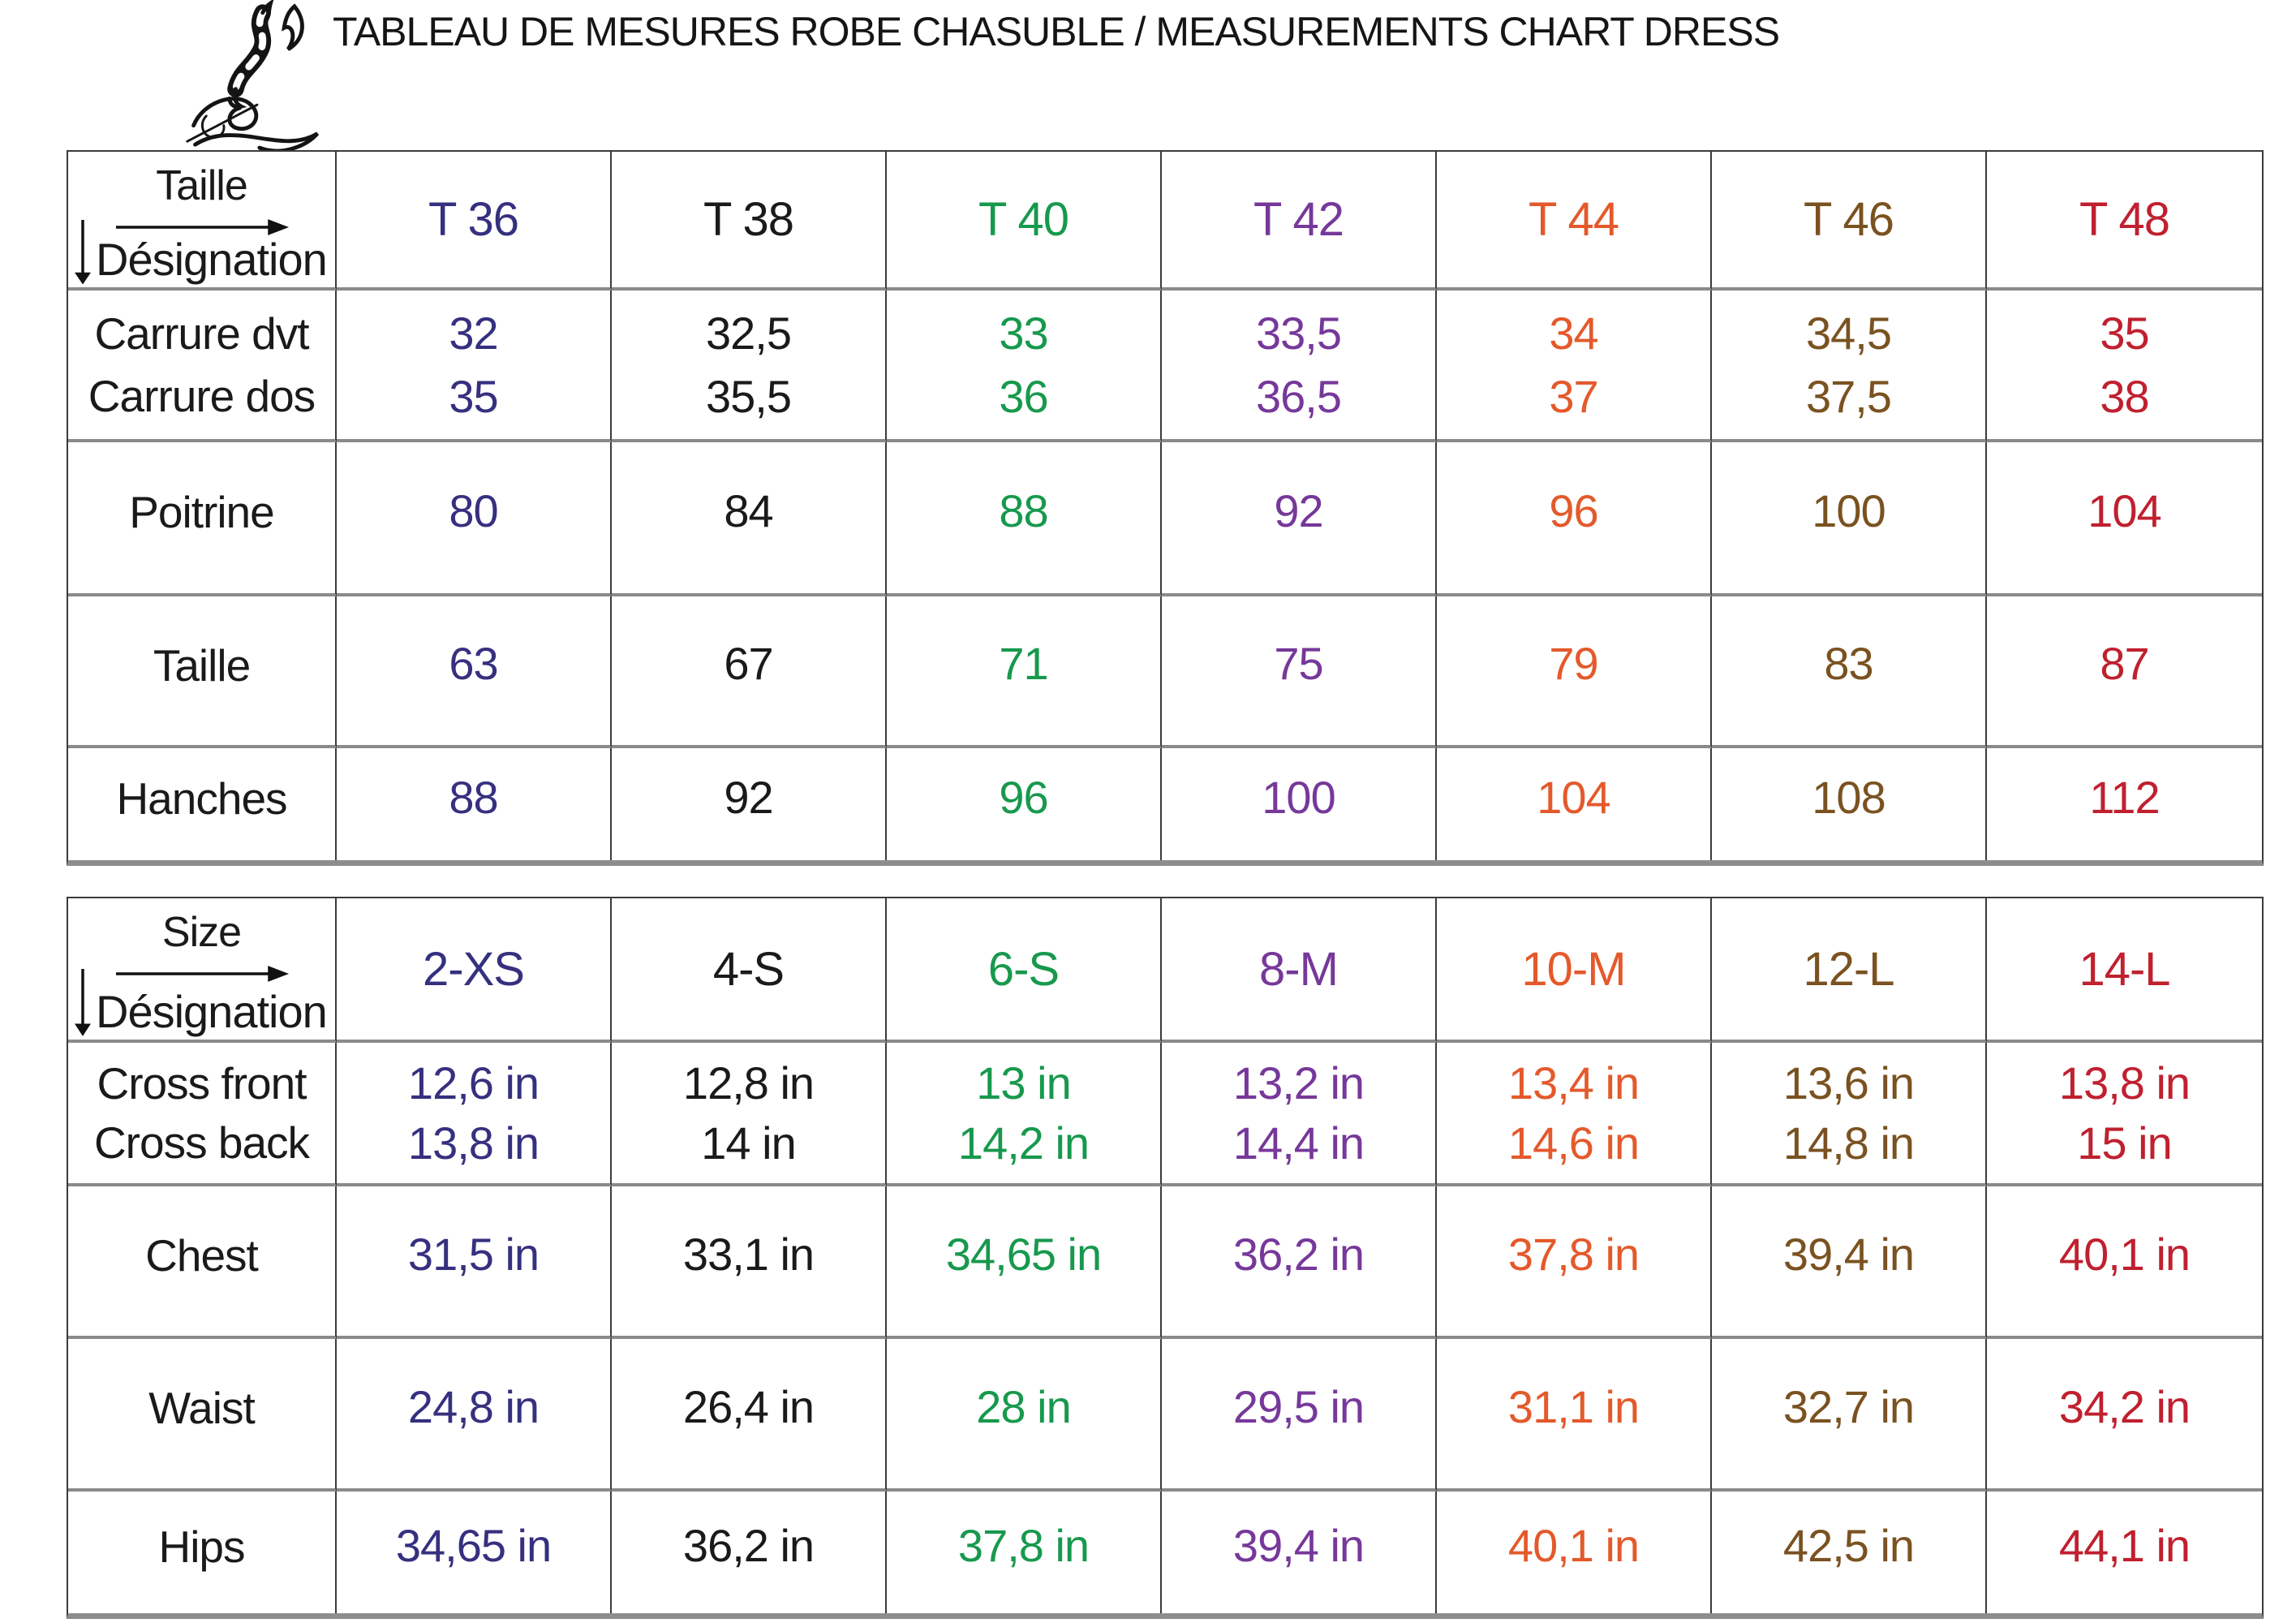 This screenshot has height=1623, width=2296. Describe the element at coordinates (1024, 672) in the screenshot. I see `measurement-value: 71` at that location.